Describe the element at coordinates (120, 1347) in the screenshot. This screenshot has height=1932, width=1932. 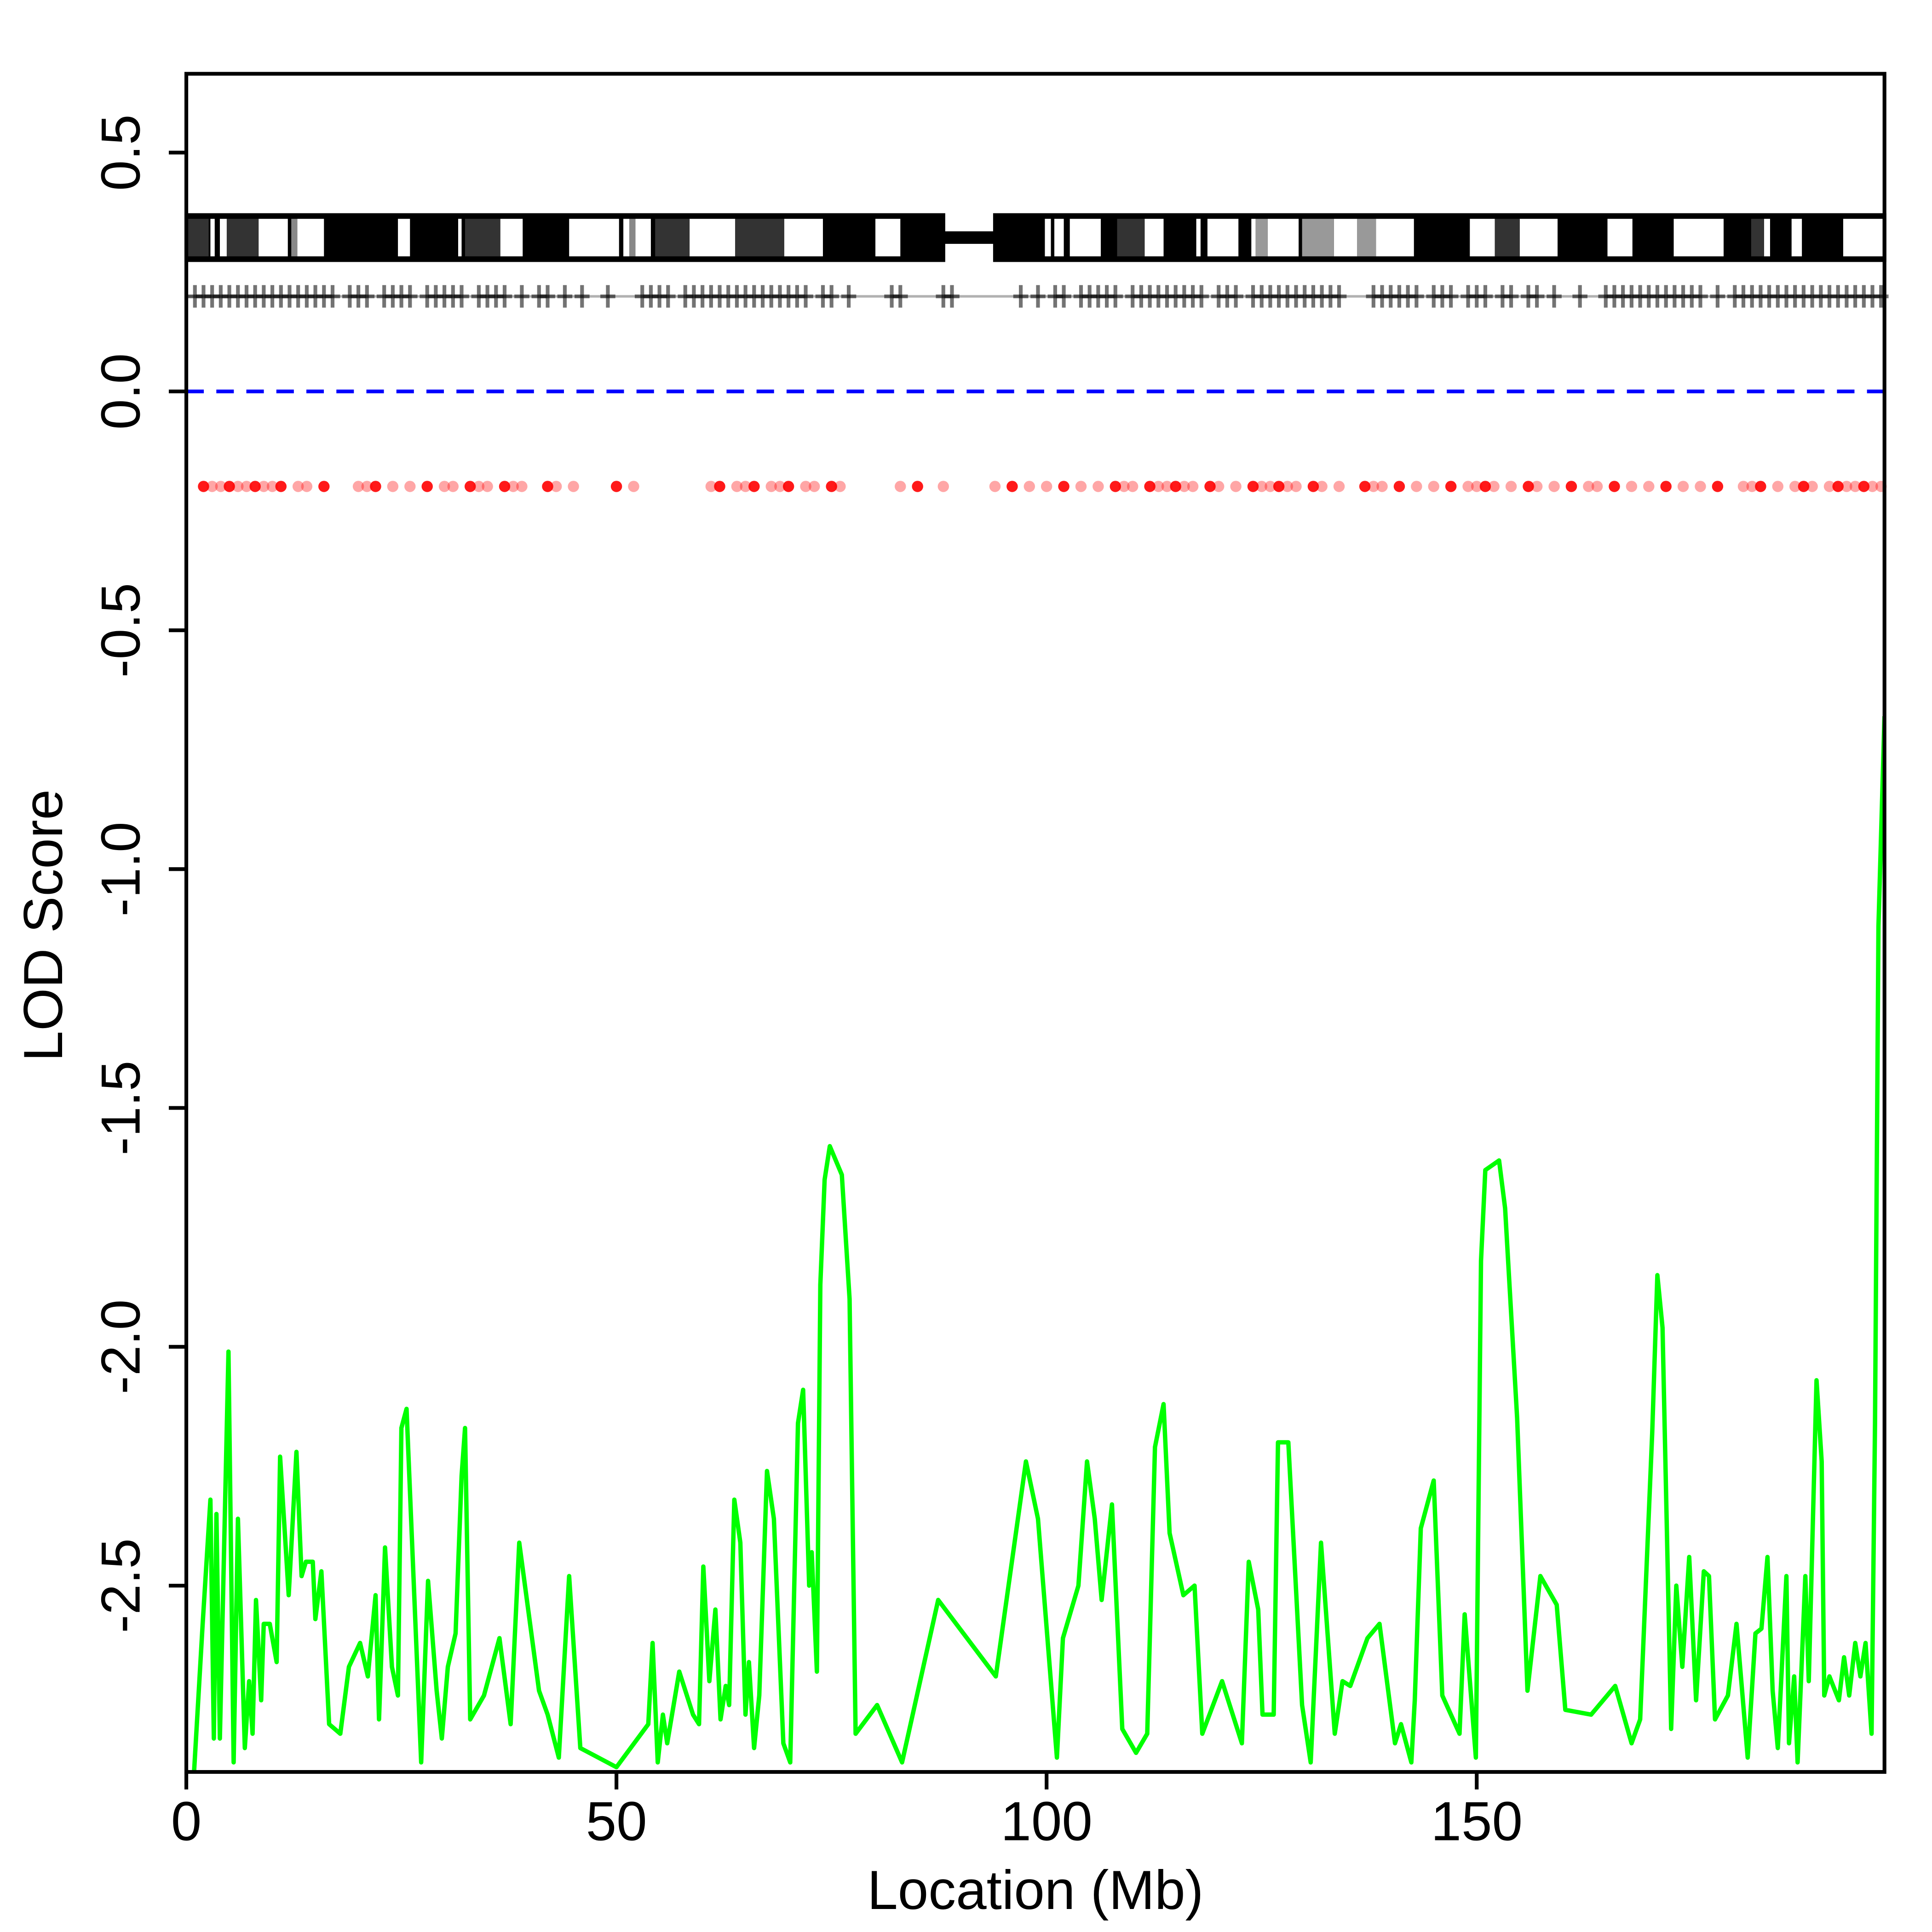
I see `y-tick-label: -2.0` at that location.